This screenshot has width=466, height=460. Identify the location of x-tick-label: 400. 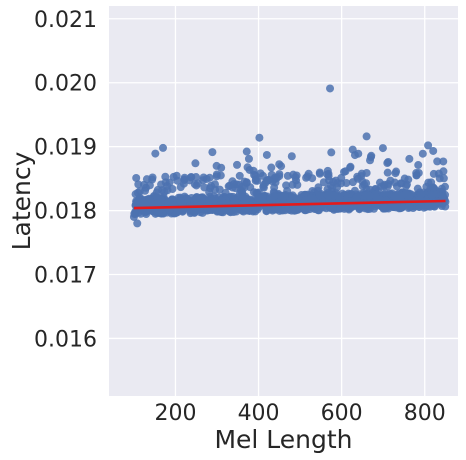
(259, 413).